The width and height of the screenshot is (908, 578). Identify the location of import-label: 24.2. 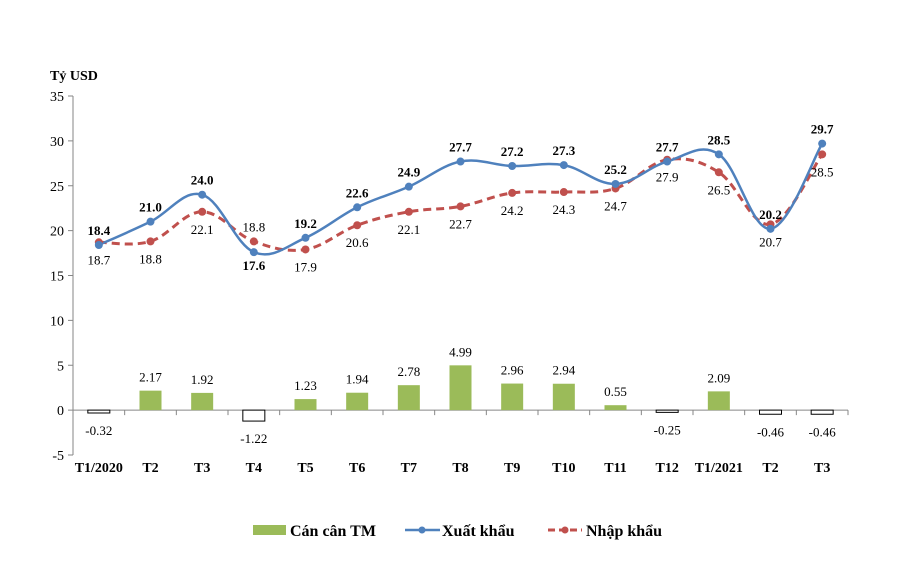
(512, 210).